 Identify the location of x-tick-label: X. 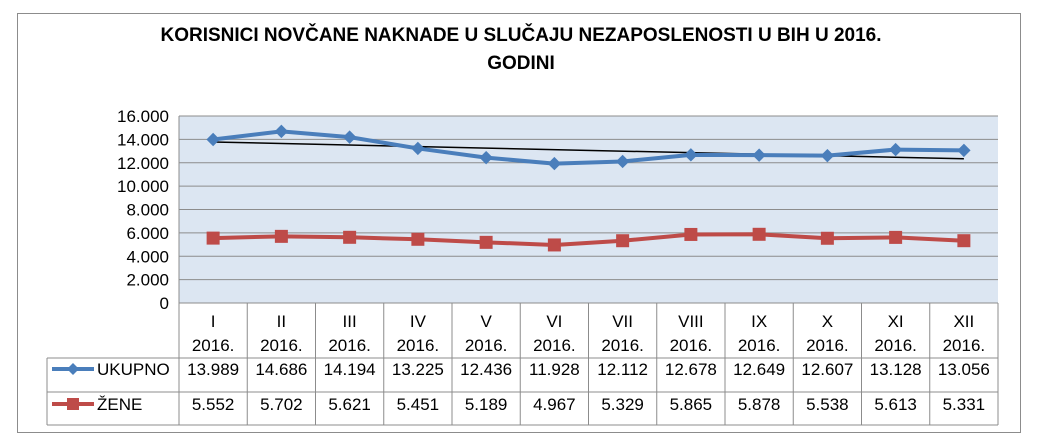
(827, 321).